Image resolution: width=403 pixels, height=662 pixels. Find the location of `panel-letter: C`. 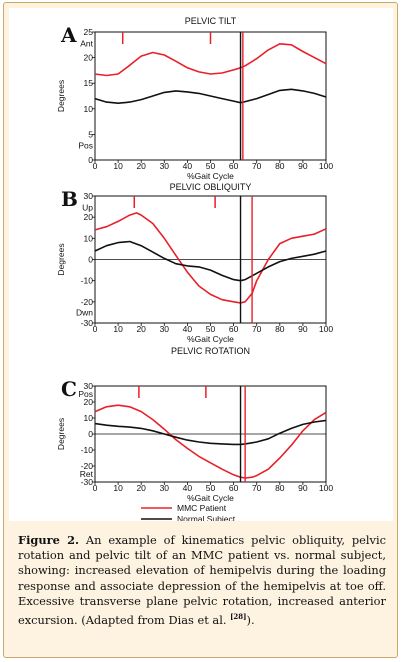

panel-letter: C is located at coordinates (69, 389).